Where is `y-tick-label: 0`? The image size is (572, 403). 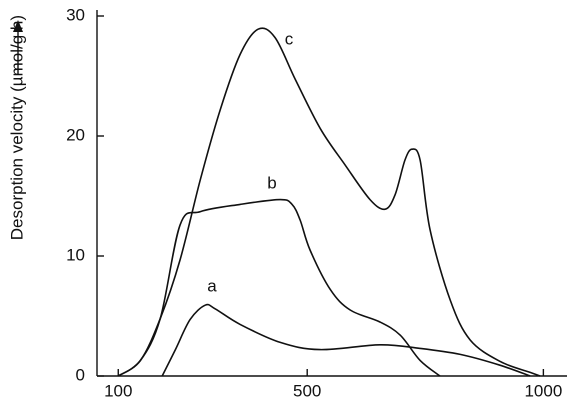 y-tick-label: 0 is located at coordinates (80, 374).